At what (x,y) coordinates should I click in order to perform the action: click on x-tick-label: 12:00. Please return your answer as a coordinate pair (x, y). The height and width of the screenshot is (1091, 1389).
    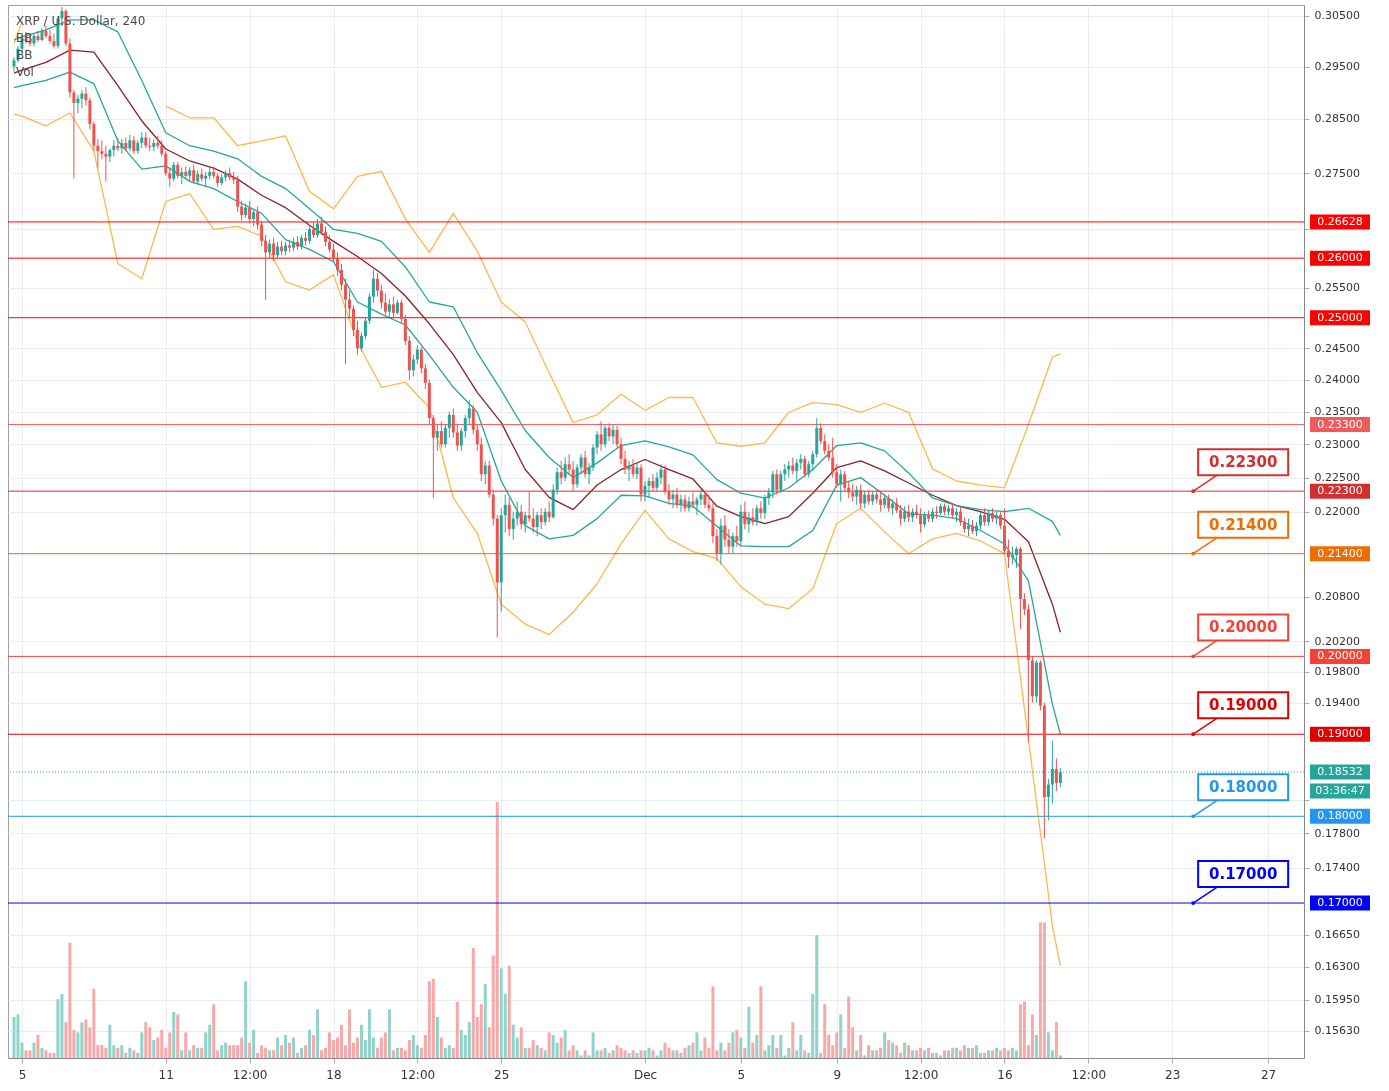
    Looking at the image, I should click on (250, 1074).